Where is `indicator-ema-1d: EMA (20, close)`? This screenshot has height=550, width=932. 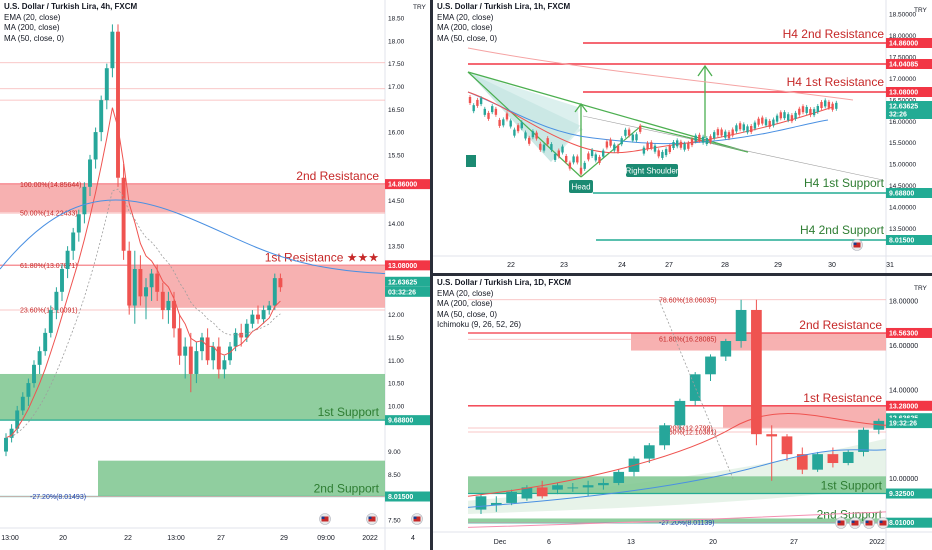 indicator-ema-1d: EMA (20, close) is located at coordinates (465, 293).